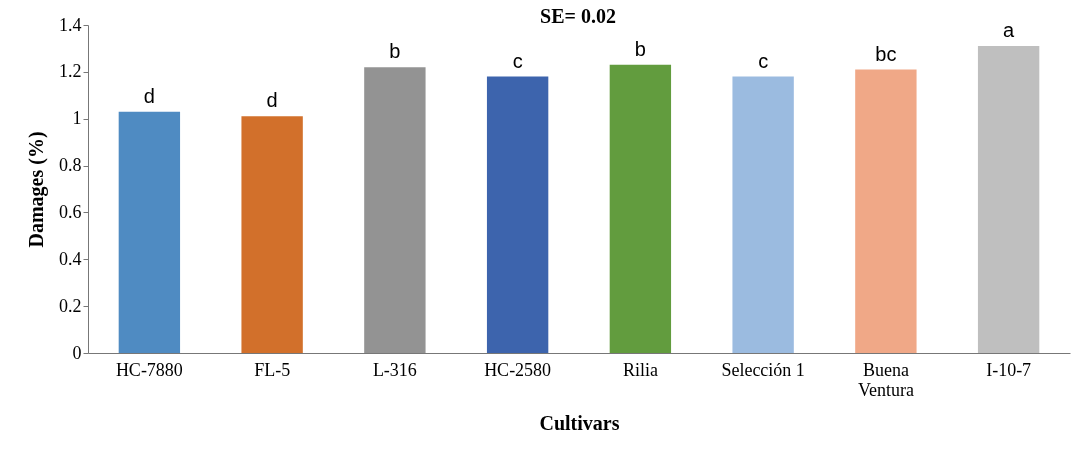  Describe the element at coordinates (1009, 30) in the screenshot. I see `annotation: a` at that location.